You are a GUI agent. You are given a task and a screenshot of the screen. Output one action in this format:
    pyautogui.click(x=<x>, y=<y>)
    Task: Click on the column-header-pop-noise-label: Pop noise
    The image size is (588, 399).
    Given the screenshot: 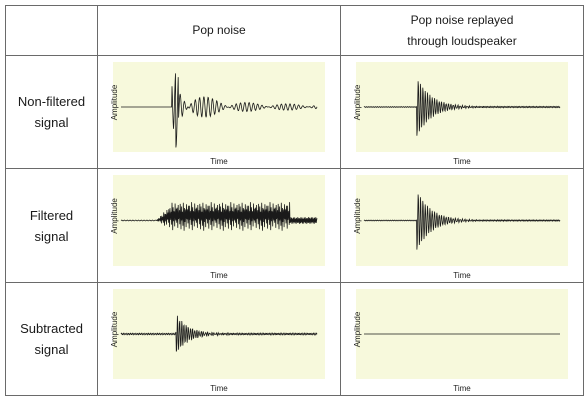 What is the action you would take?
    pyautogui.click(x=219, y=30)
    